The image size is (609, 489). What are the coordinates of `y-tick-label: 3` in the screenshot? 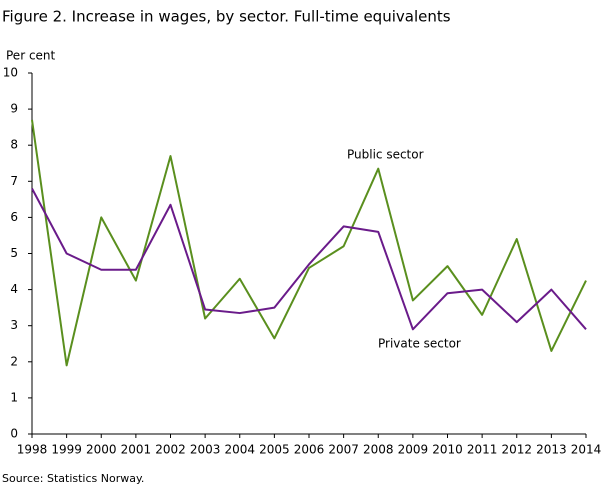 It's located at (14, 325).